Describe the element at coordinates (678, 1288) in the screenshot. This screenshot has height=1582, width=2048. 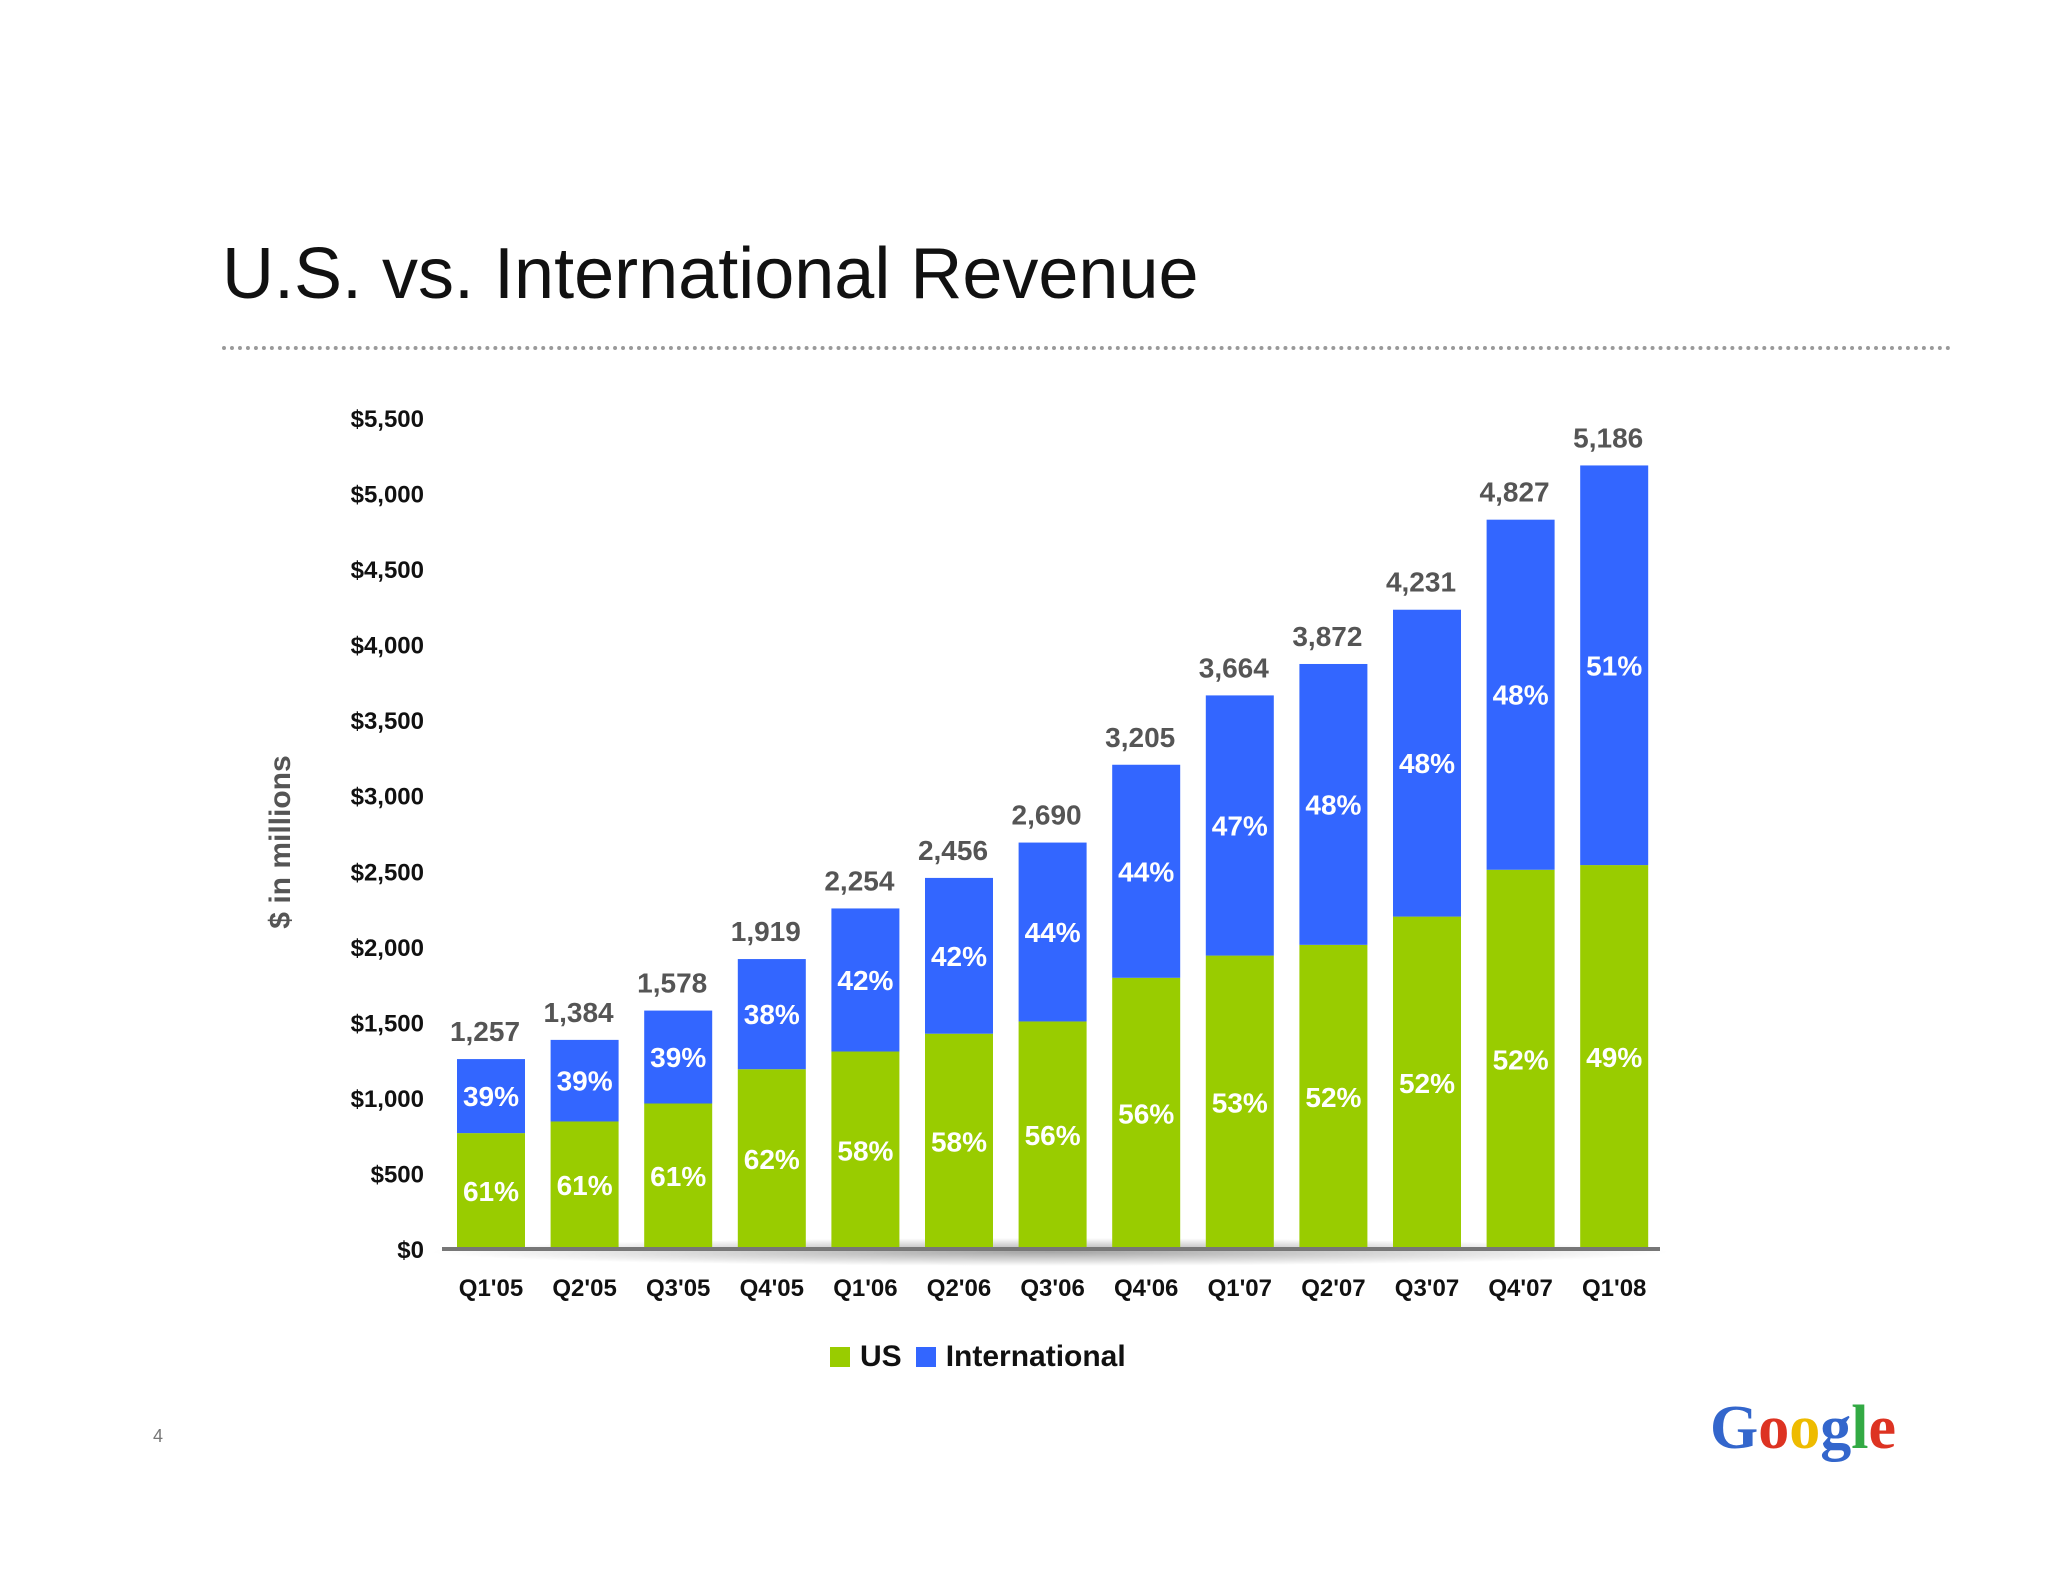
I see `x-tick-label: Q3'05` at that location.